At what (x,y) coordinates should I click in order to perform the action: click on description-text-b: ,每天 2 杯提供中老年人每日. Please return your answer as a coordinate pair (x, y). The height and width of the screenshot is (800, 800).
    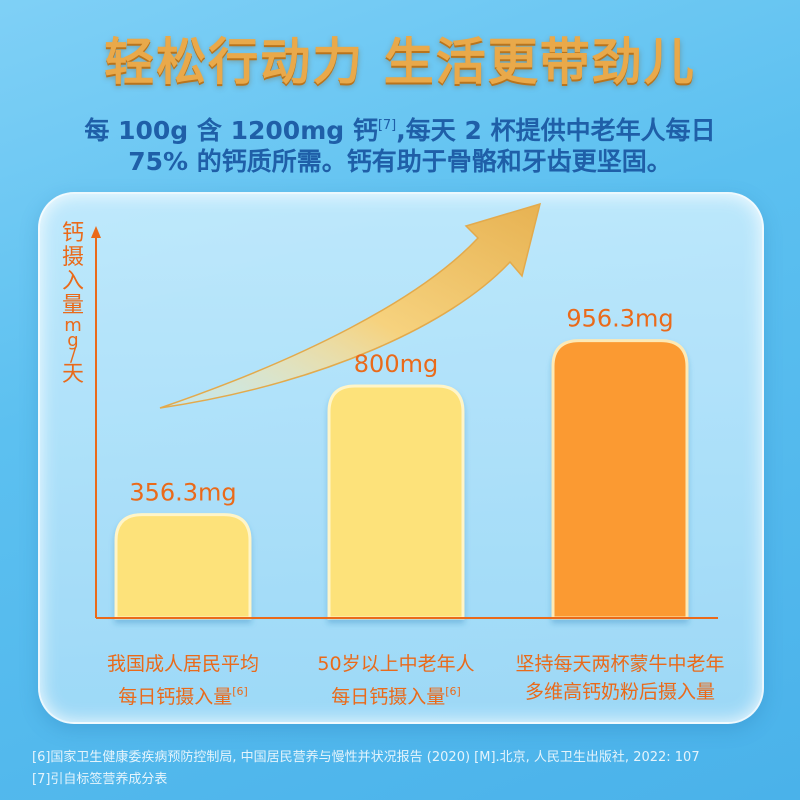
    Looking at the image, I should click on (556, 130).